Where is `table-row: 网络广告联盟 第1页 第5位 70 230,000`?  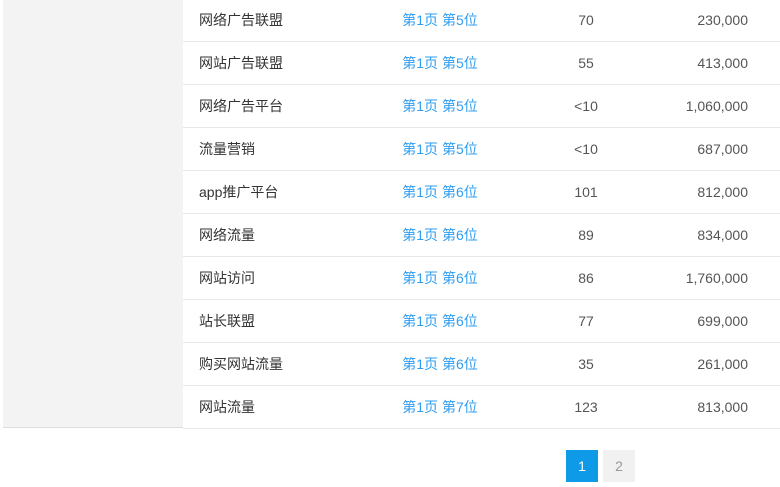 table-row: 网络广告联盟 第1页 第5位 70 230,000 is located at coordinates (481, 21).